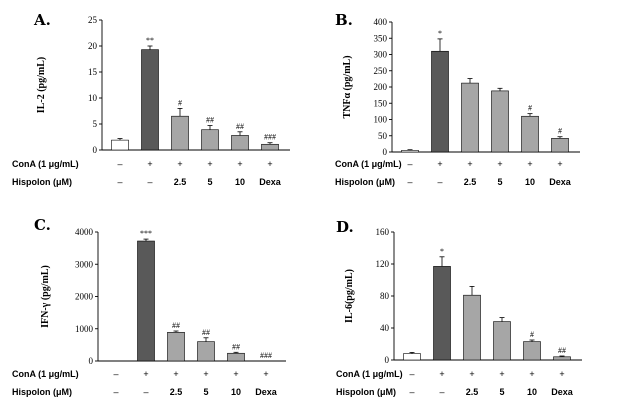 This screenshot has height=414, width=629. I want to click on y-axis-label: TNFα (pg/mL), so click(347, 86).